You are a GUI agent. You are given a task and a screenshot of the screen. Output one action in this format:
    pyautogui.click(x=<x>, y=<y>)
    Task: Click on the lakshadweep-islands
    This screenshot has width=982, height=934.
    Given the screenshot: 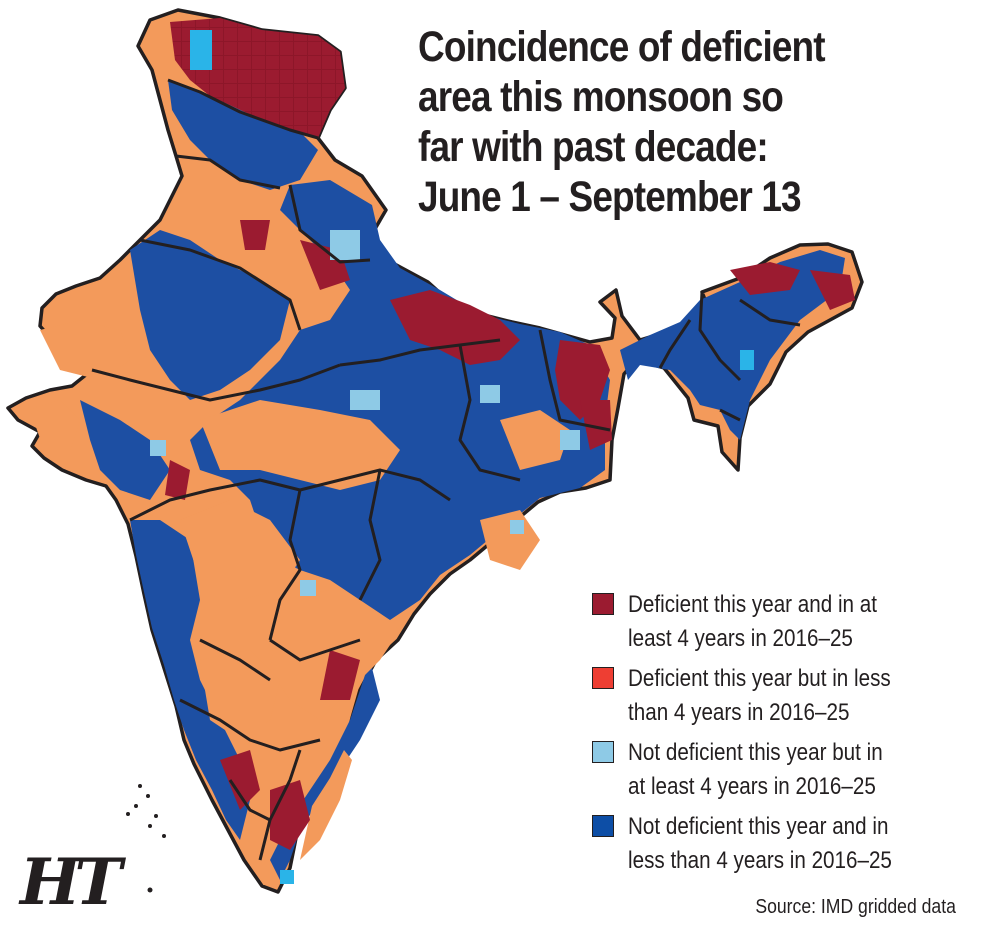 What is the action you would take?
    pyautogui.click(x=146, y=838)
    